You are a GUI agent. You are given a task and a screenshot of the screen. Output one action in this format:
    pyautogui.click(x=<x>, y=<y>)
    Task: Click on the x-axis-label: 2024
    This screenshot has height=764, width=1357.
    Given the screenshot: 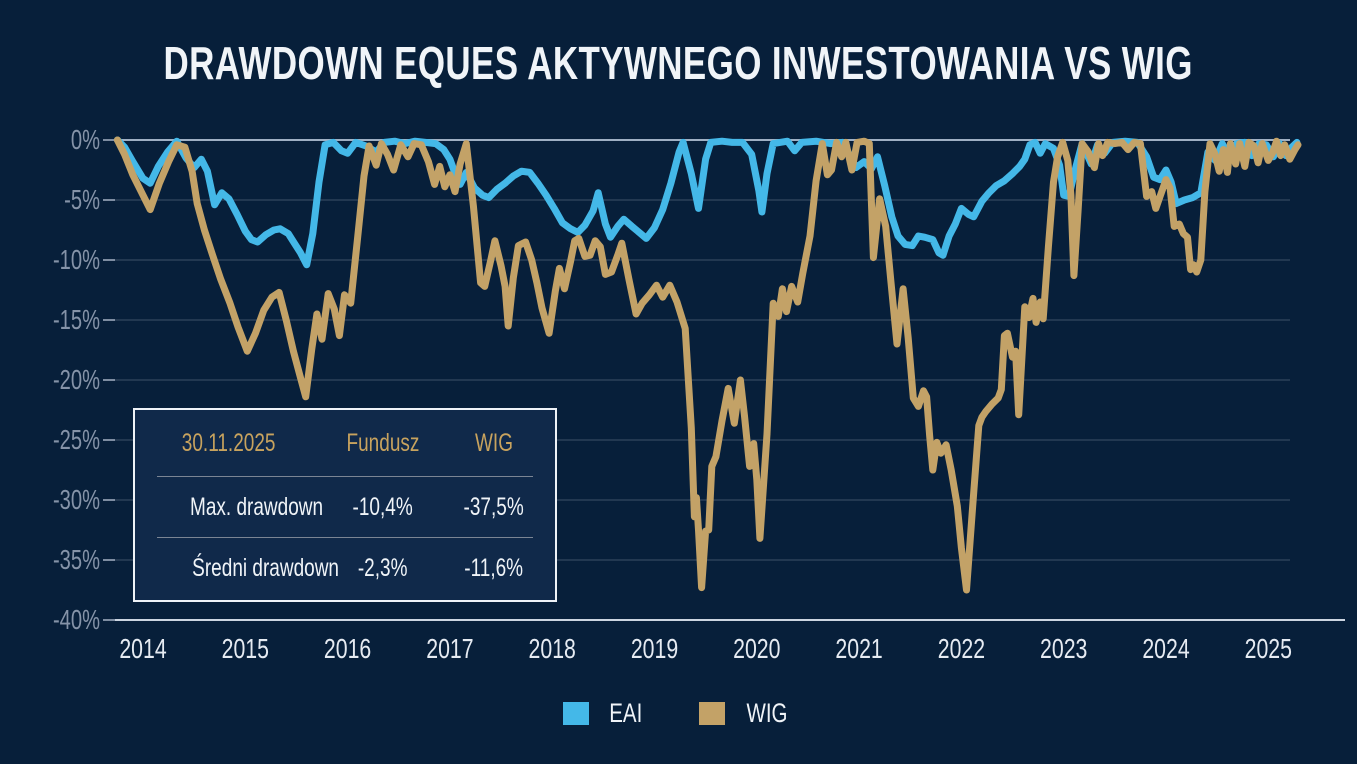 What is the action you would take?
    pyautogui.click(x=1165, y=649)
    